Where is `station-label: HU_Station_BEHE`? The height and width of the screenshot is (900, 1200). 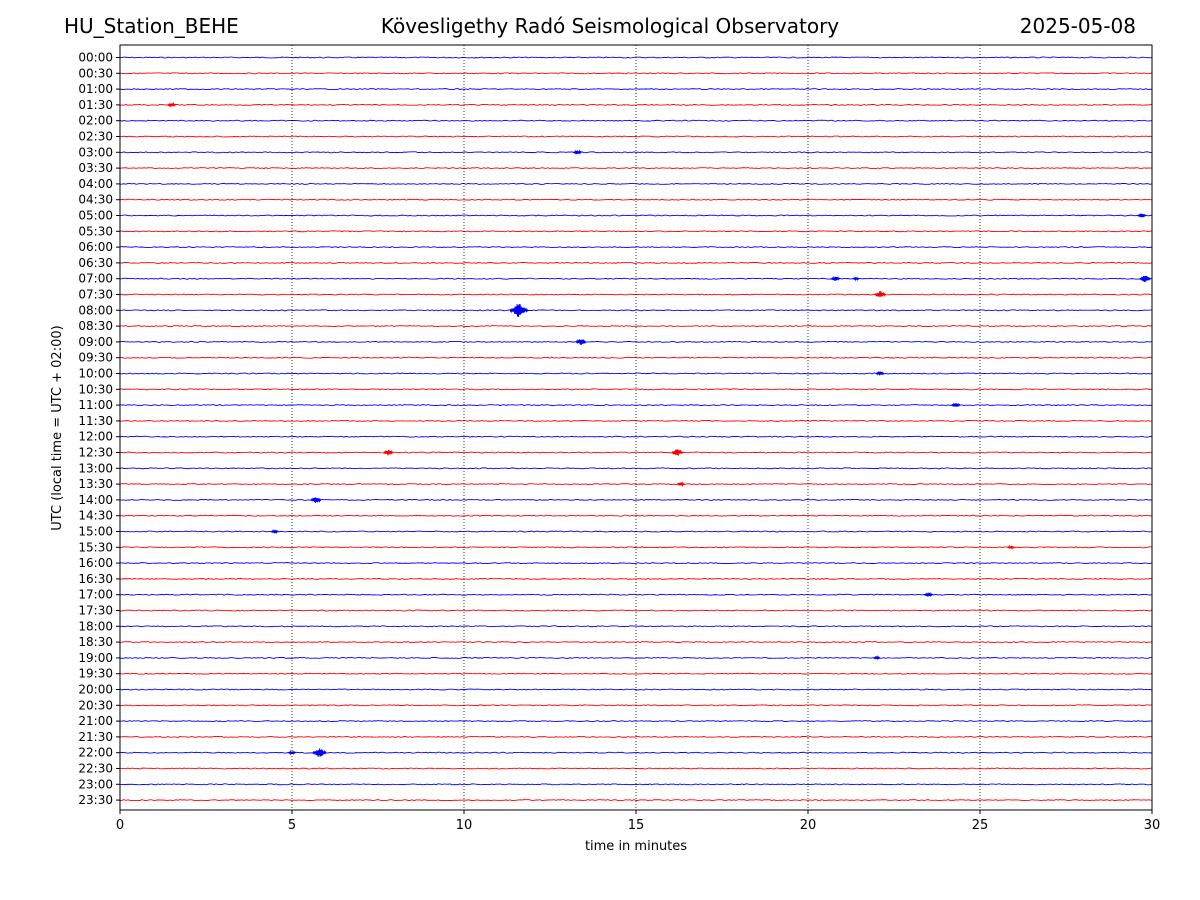
station-label: HU_Station_BEHE is located at coordinates (151, 26).